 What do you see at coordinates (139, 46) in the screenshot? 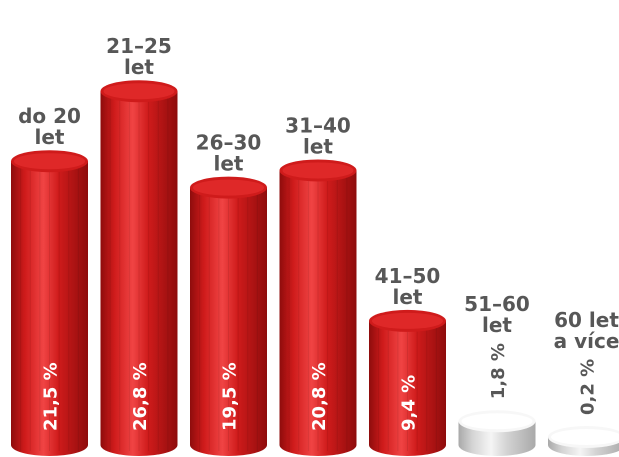
I see `category-label: 21–25` at bounding box center [139, 46].